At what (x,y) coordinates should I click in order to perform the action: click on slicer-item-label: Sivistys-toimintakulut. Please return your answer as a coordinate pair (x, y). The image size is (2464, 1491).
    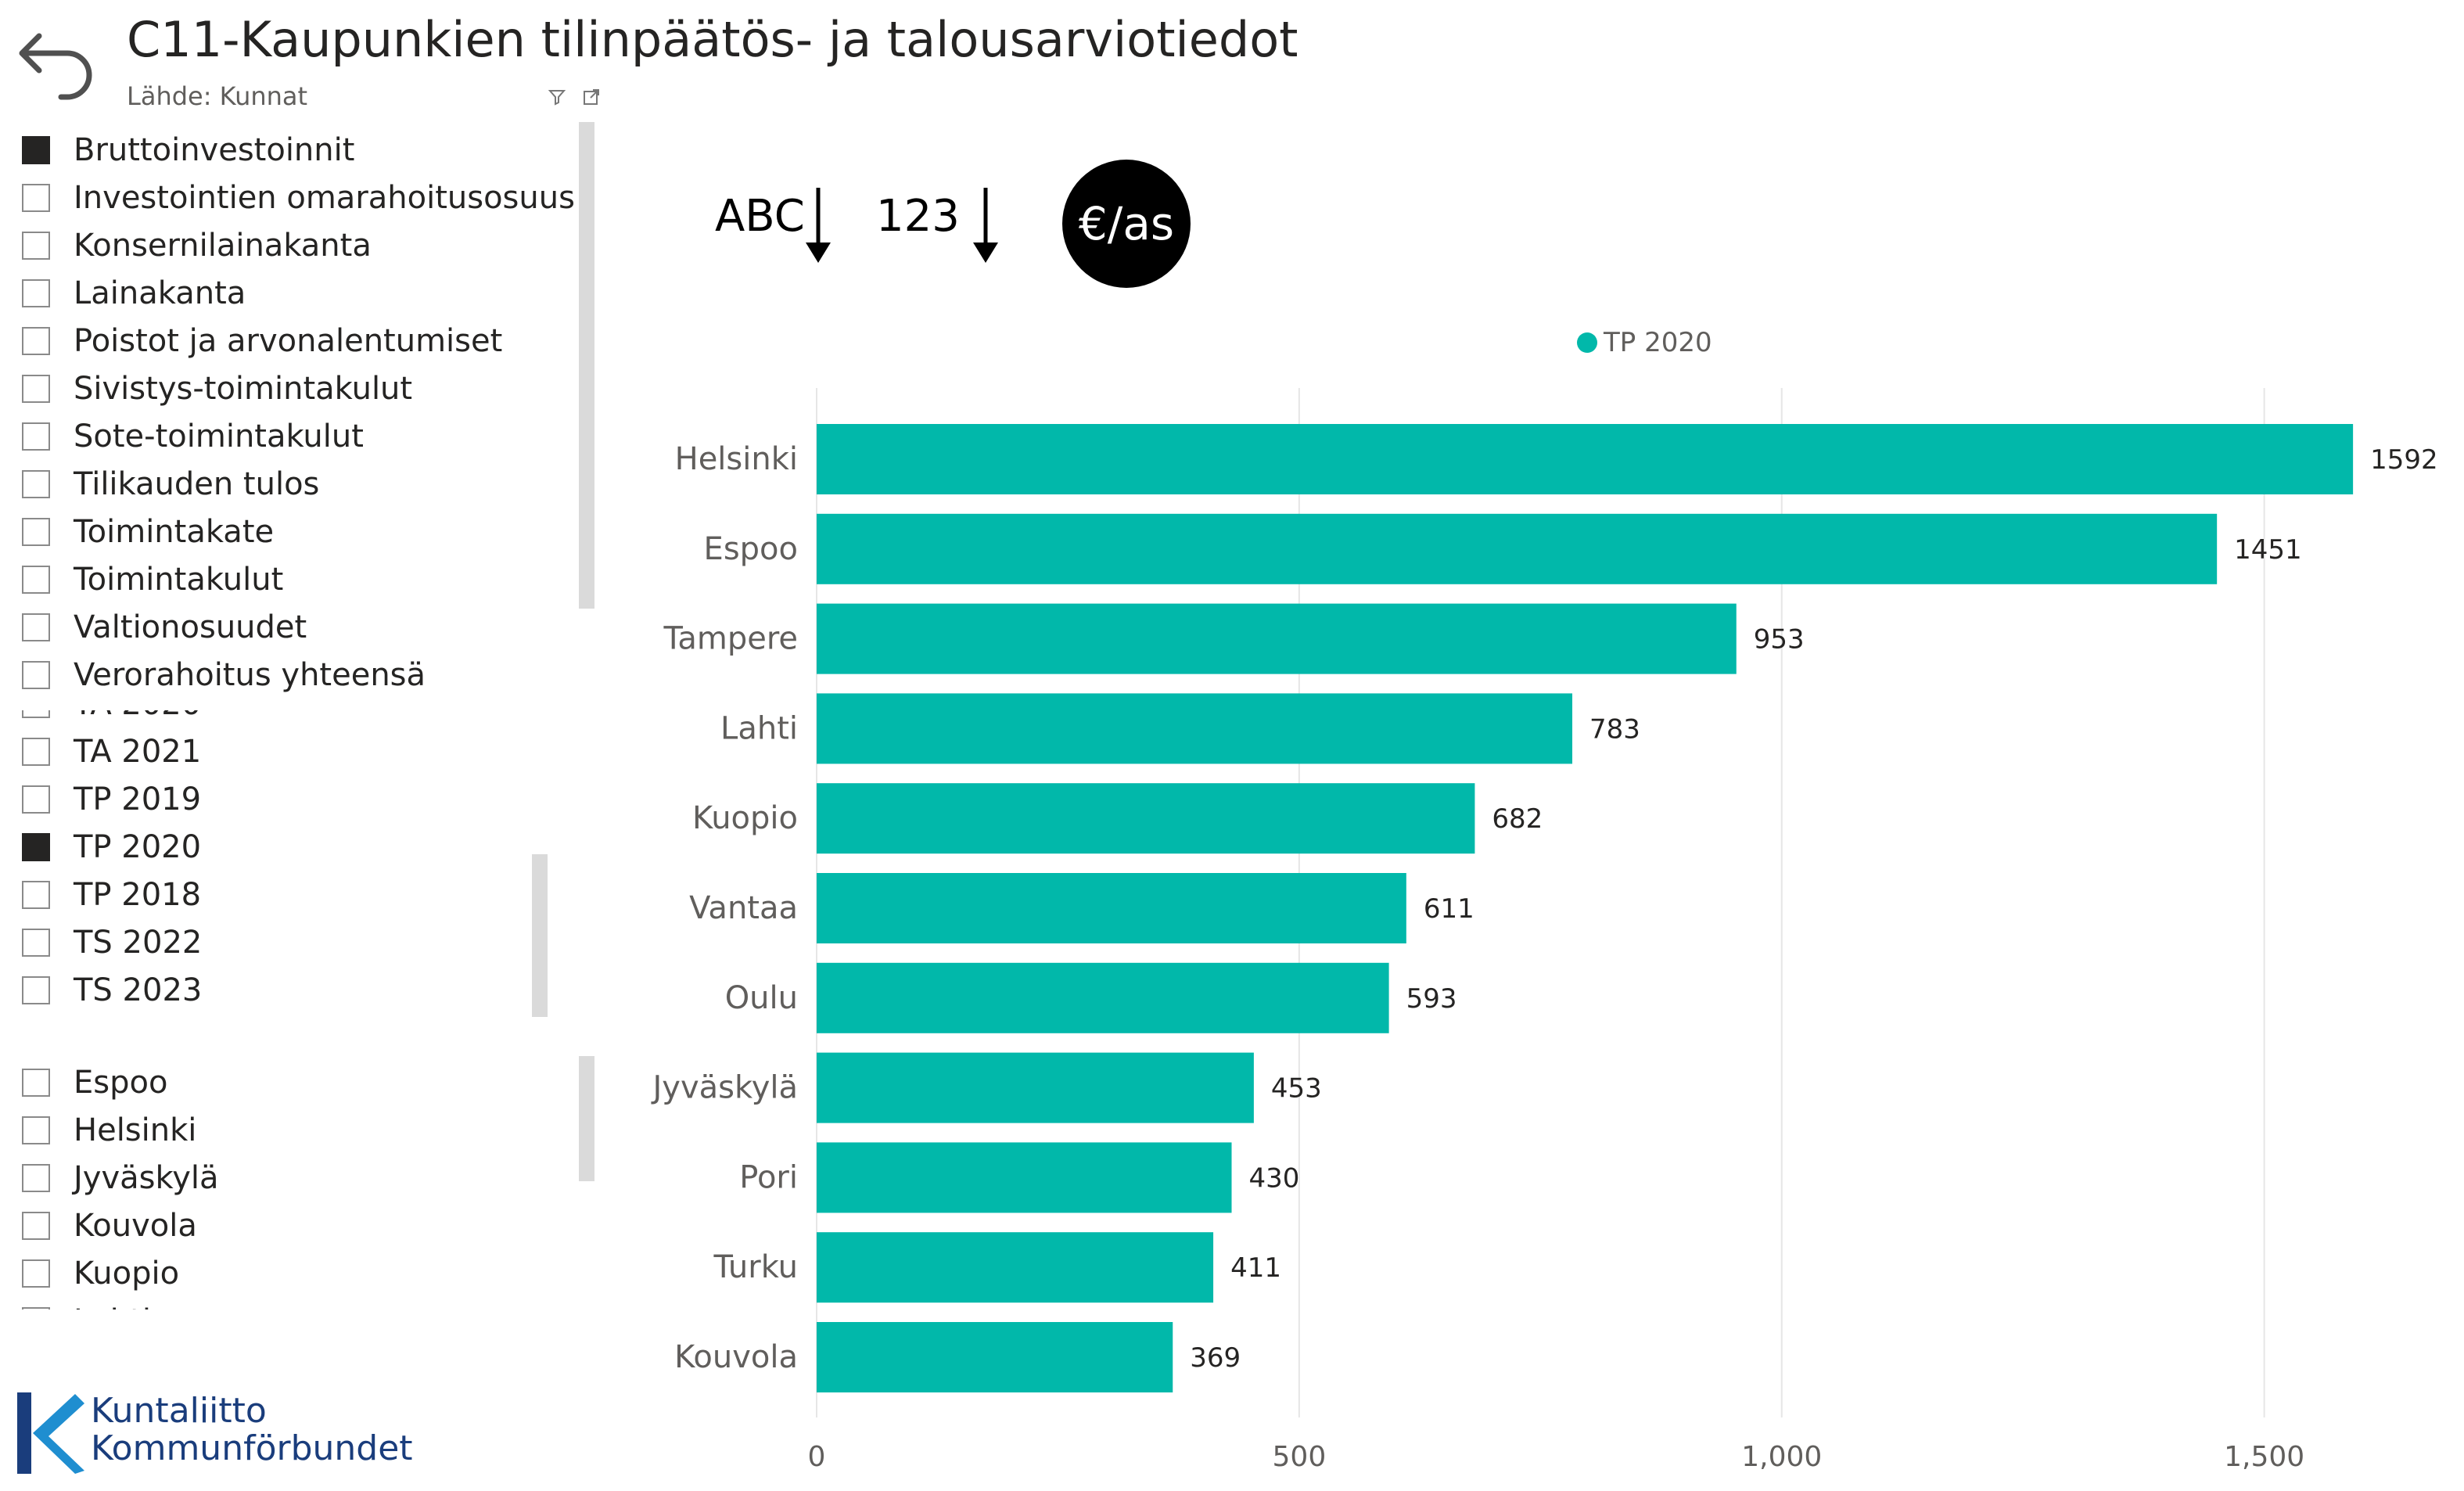
    Looking at the image, I should click on (243, 389).